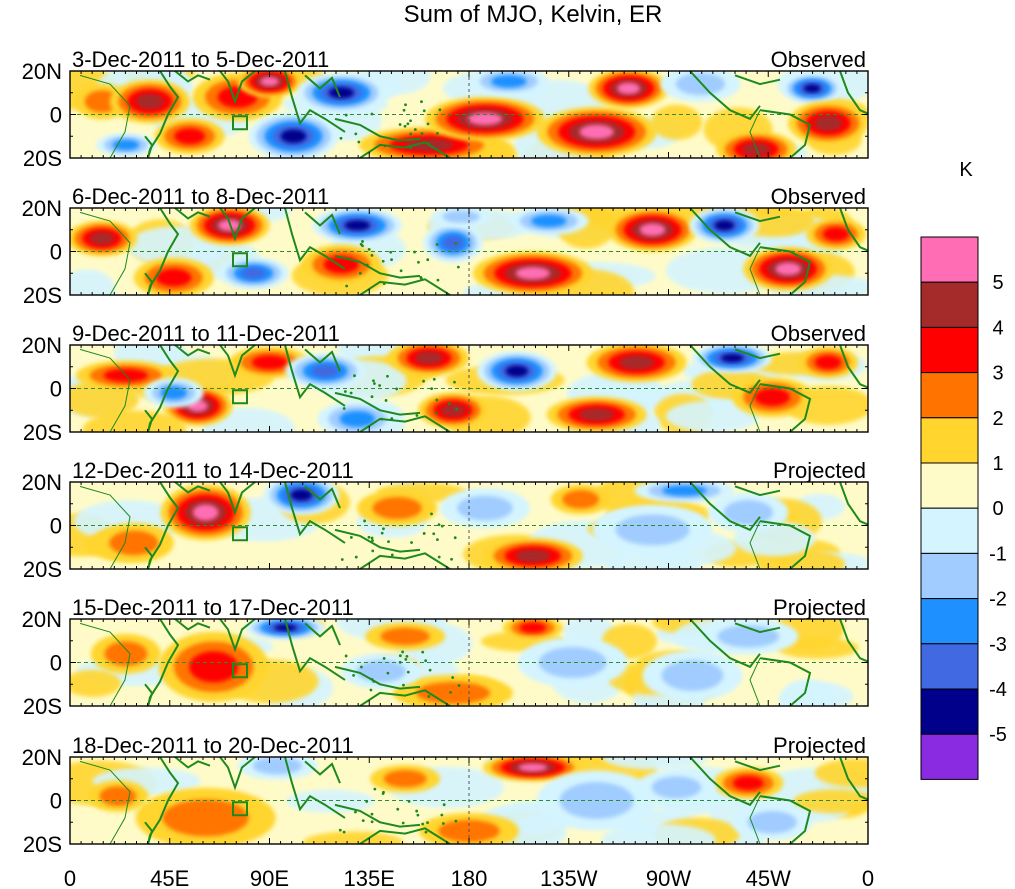 This screenshot has width=1015, height=889. Describe the element at coordinates (998, 600) in the screenshot. I see `colorbar-label: -2` at that location.